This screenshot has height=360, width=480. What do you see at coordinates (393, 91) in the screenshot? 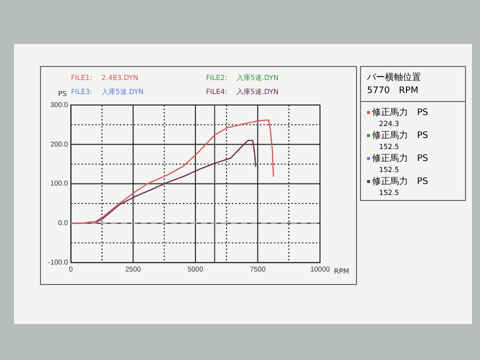
I see `text: 5770 RPM` at bounding box center [393, 91].